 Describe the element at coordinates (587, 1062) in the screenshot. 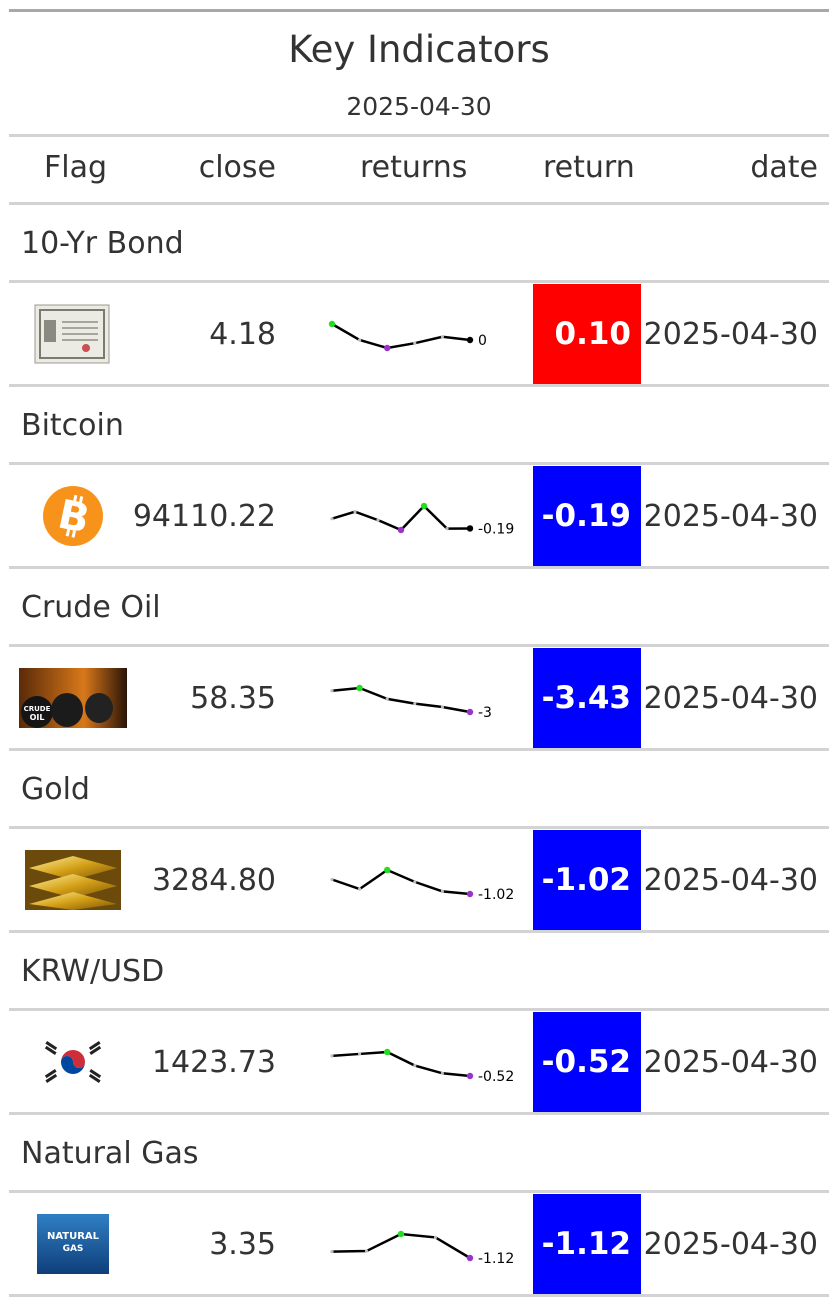

I see `return-value-badge: -0.52` at that location.